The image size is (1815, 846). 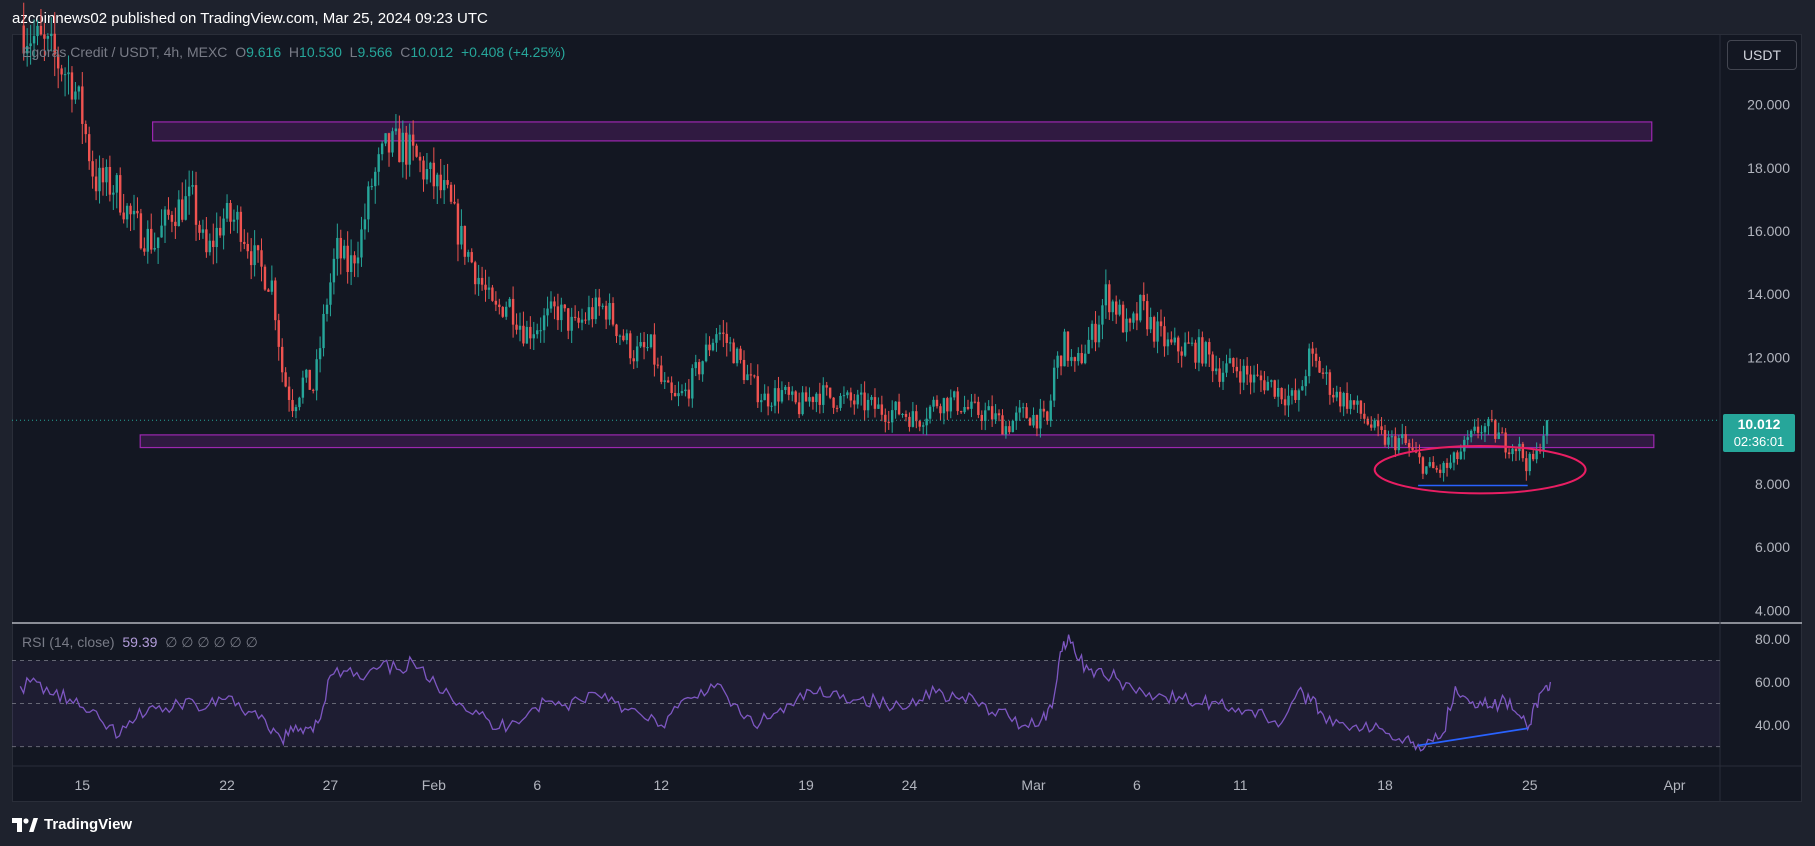 What do you see at coordinates (1772, 547) in the screenshot?
I see `price-tick-label: 6.000` at bounding box center [1772, 547].